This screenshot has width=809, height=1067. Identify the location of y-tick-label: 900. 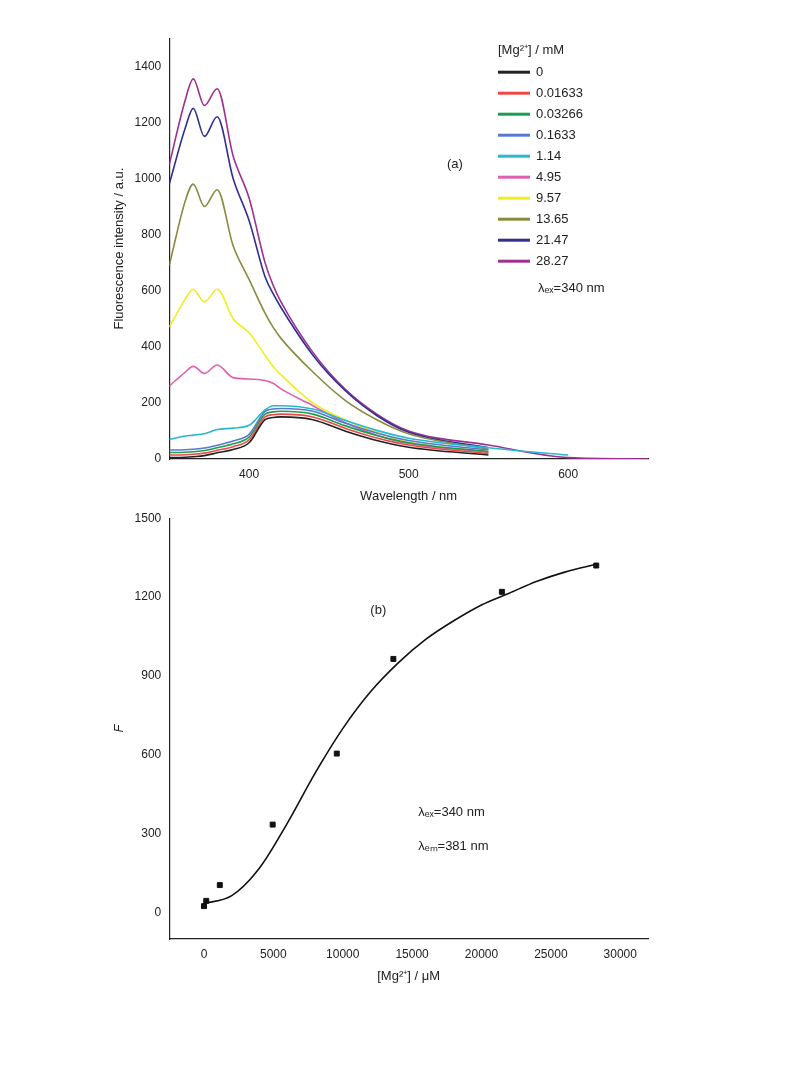
(151, 675).